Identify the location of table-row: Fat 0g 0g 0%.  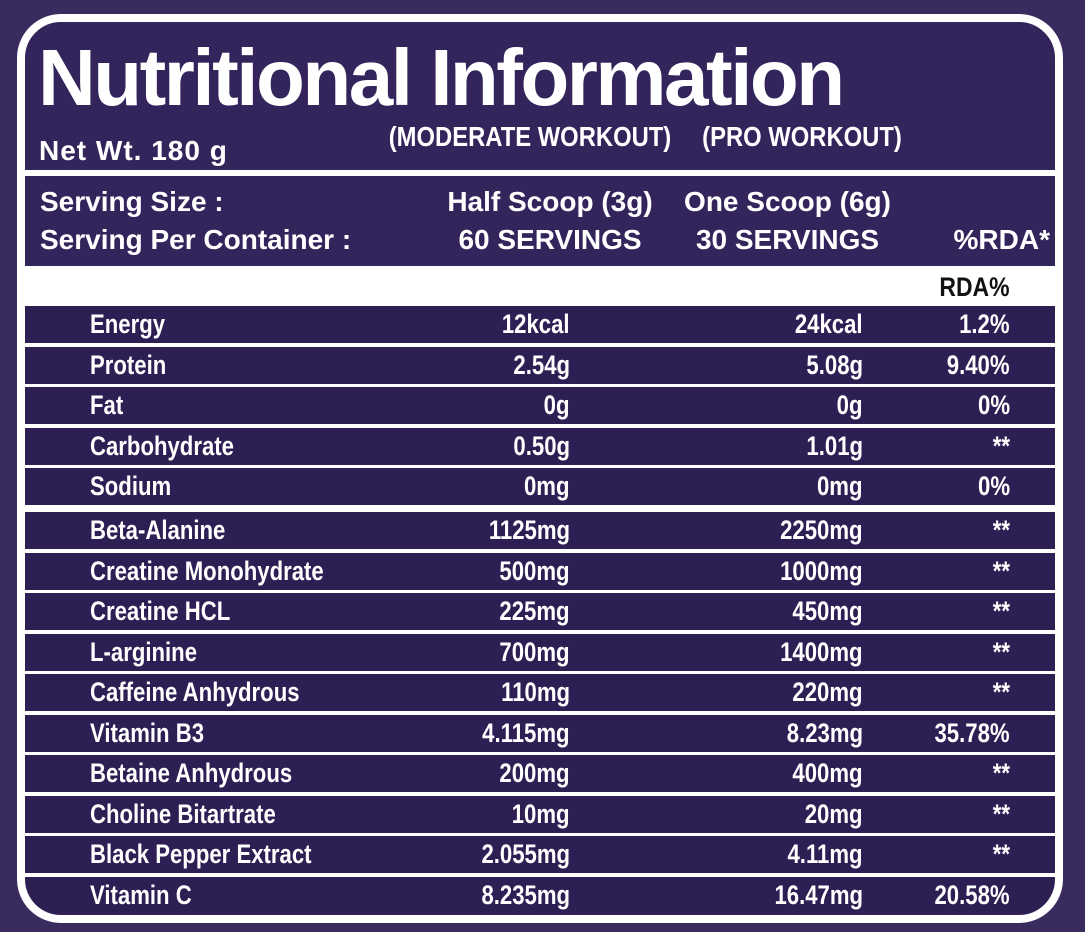
(540, 405).